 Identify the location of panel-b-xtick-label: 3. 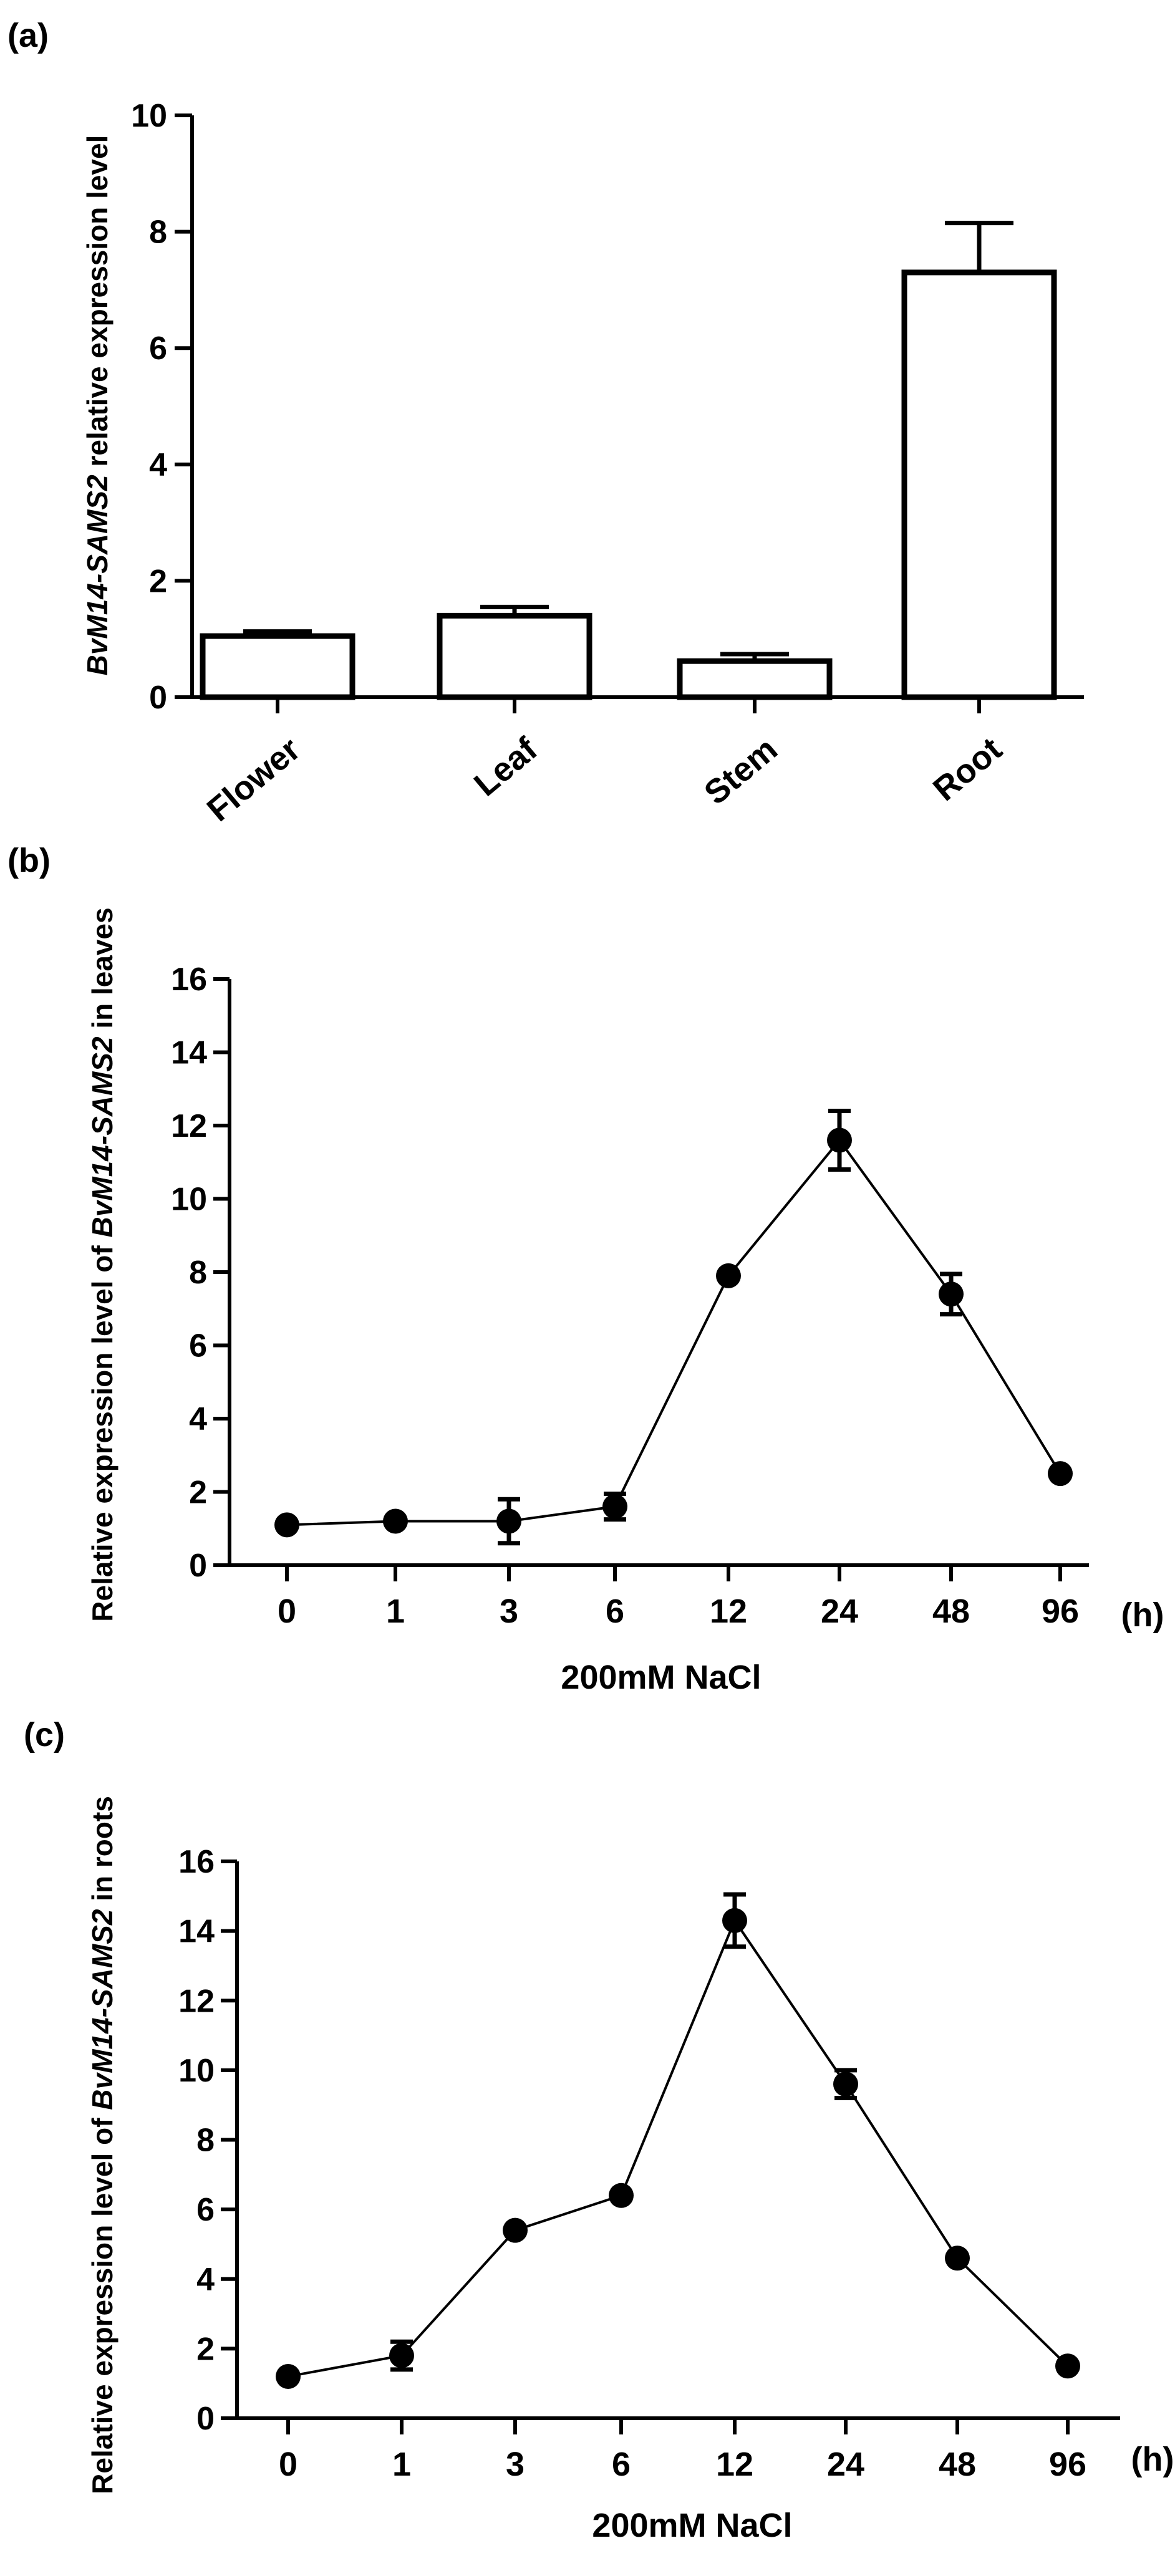
(509, 1611).